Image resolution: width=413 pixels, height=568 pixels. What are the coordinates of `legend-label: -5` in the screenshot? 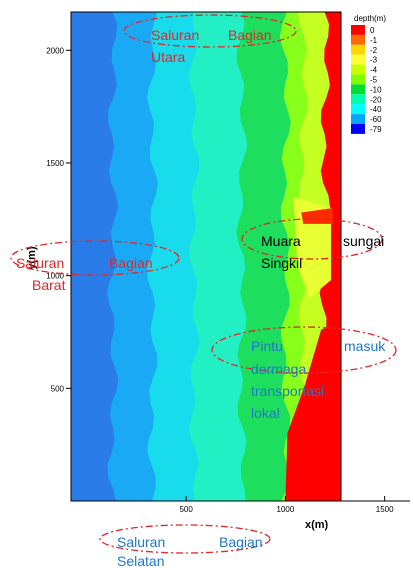 It's located at (374, 80).